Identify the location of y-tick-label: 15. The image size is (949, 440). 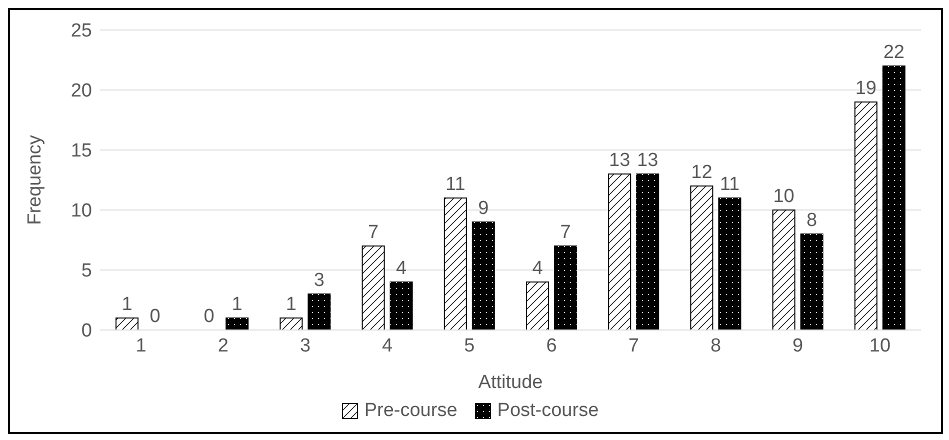
(81, 151).